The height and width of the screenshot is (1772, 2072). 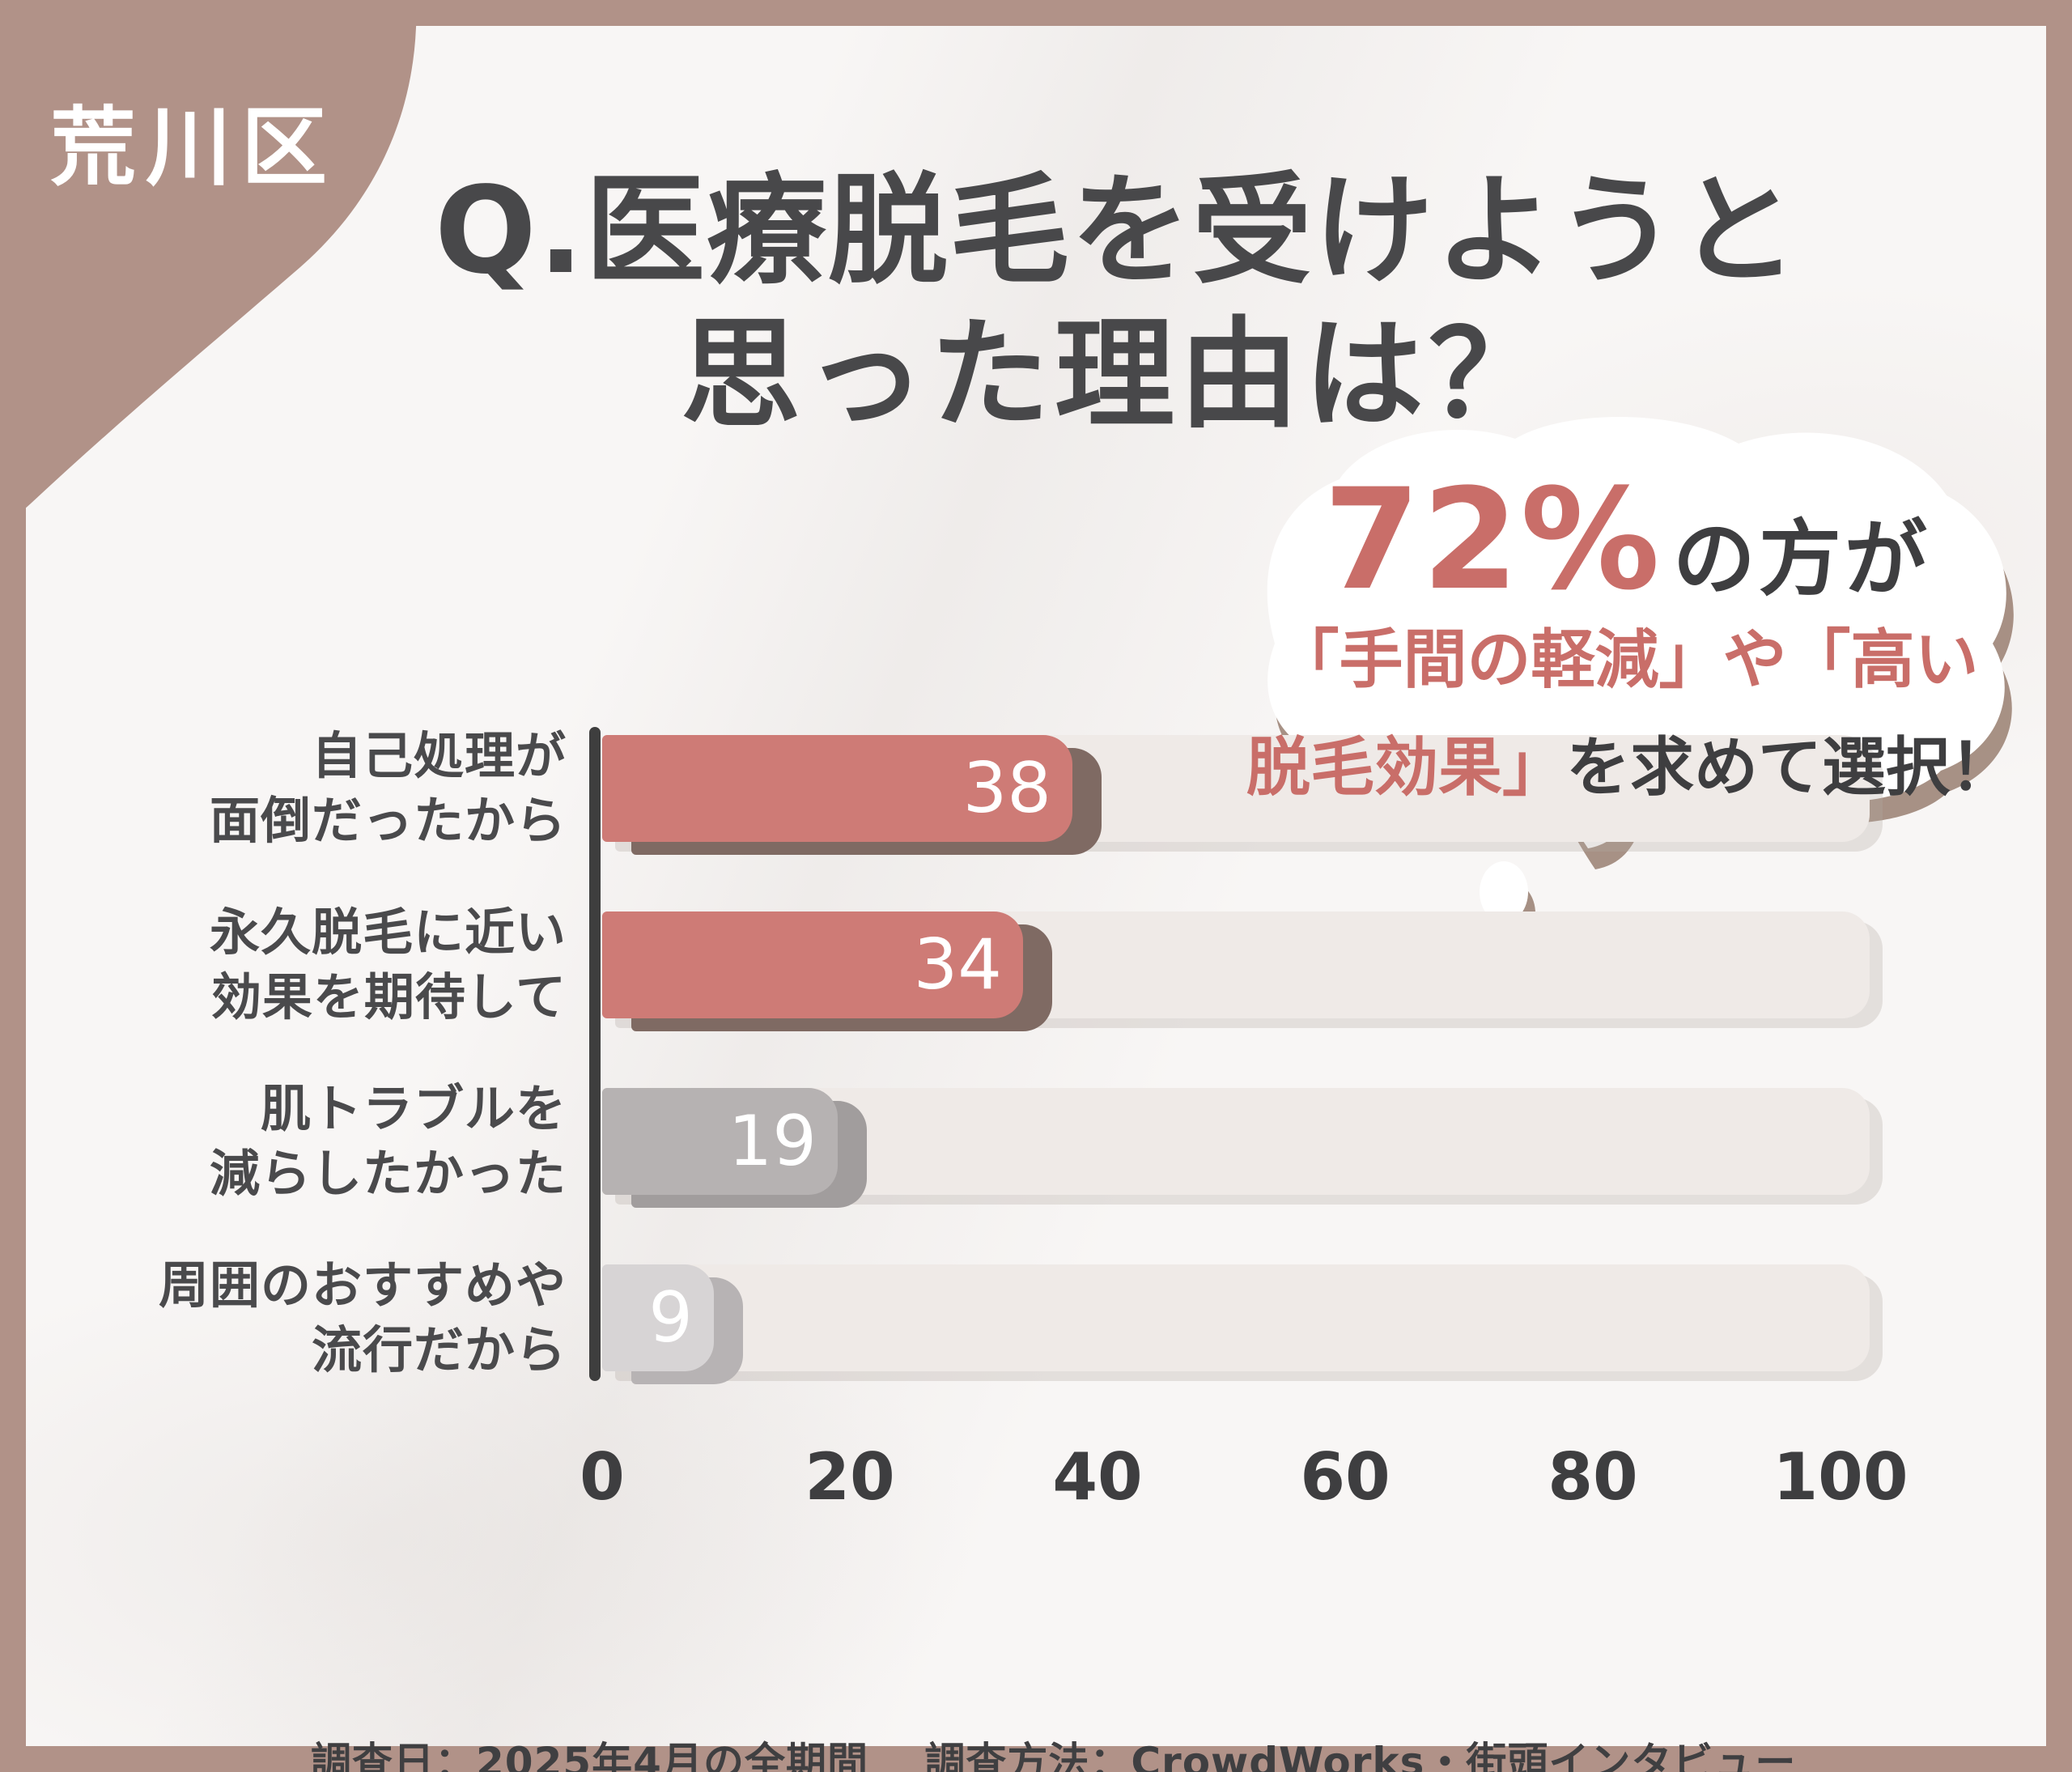 I want to click on category-label-line: 永久脱毛に近い, so click(x=388, y=933).